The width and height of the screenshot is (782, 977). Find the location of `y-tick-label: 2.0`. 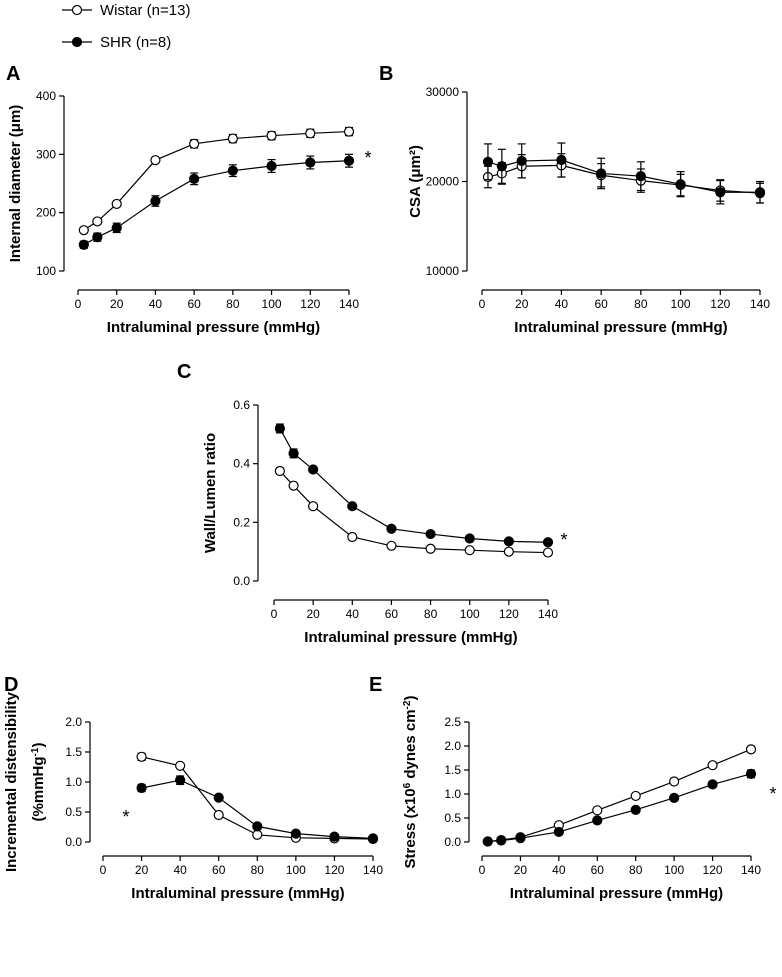

y-tick-label: 2.0 is located at coordinates (73, 722).